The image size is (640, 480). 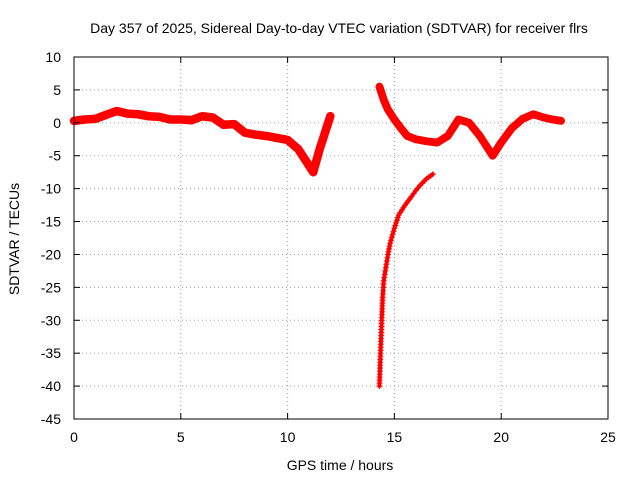 What do you see at coordinates (51, 238) in the screenshot?
I see `y-tick-labels: 10 5 0 -5 -10 -15 -20 -25 -30 -35 -40 -45` at bounding box center [51, 238].